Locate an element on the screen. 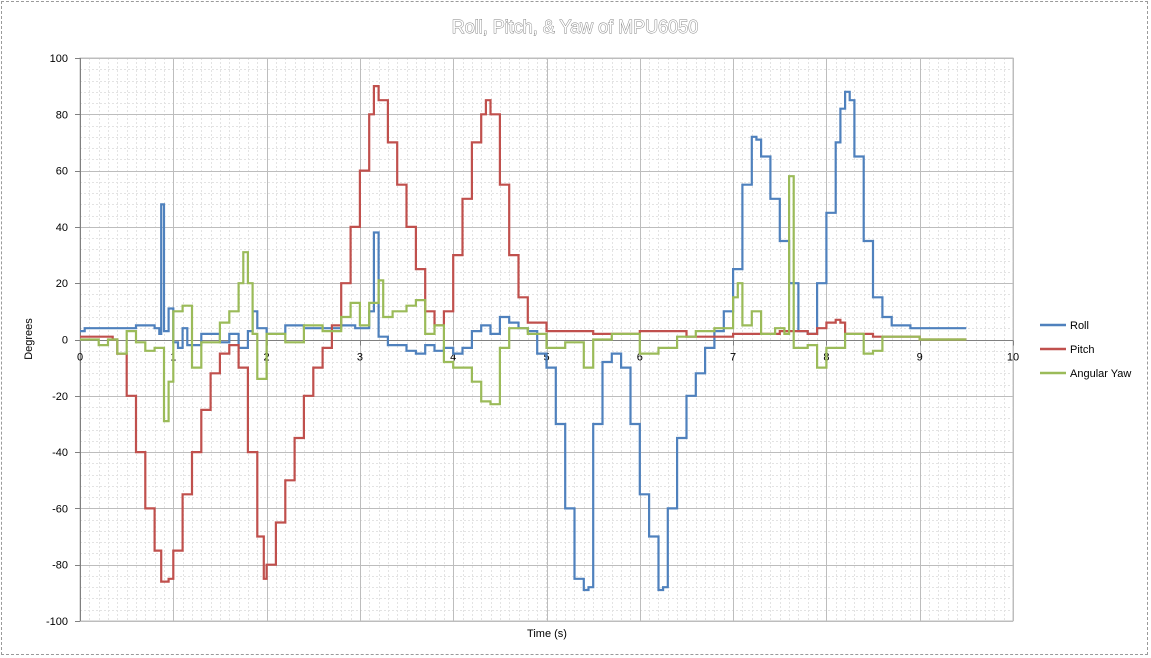 This screenshot has height=658, width=1151. y-tick-label: 100 is located at coordinates (59, 59).